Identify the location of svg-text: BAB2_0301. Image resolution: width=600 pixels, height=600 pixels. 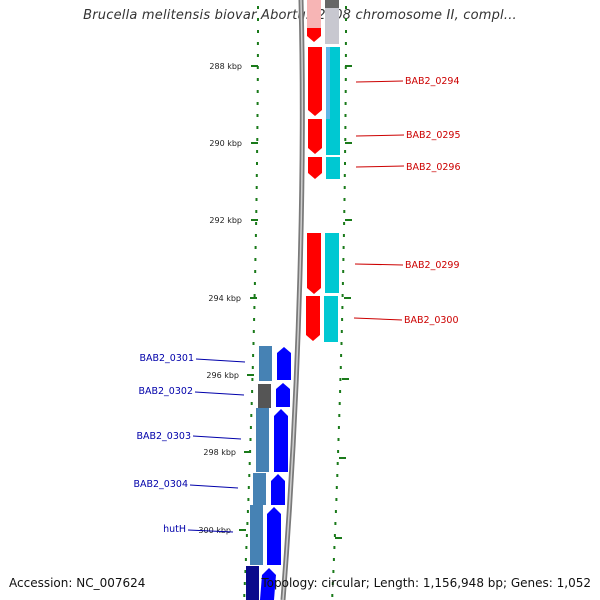
(166, 358).